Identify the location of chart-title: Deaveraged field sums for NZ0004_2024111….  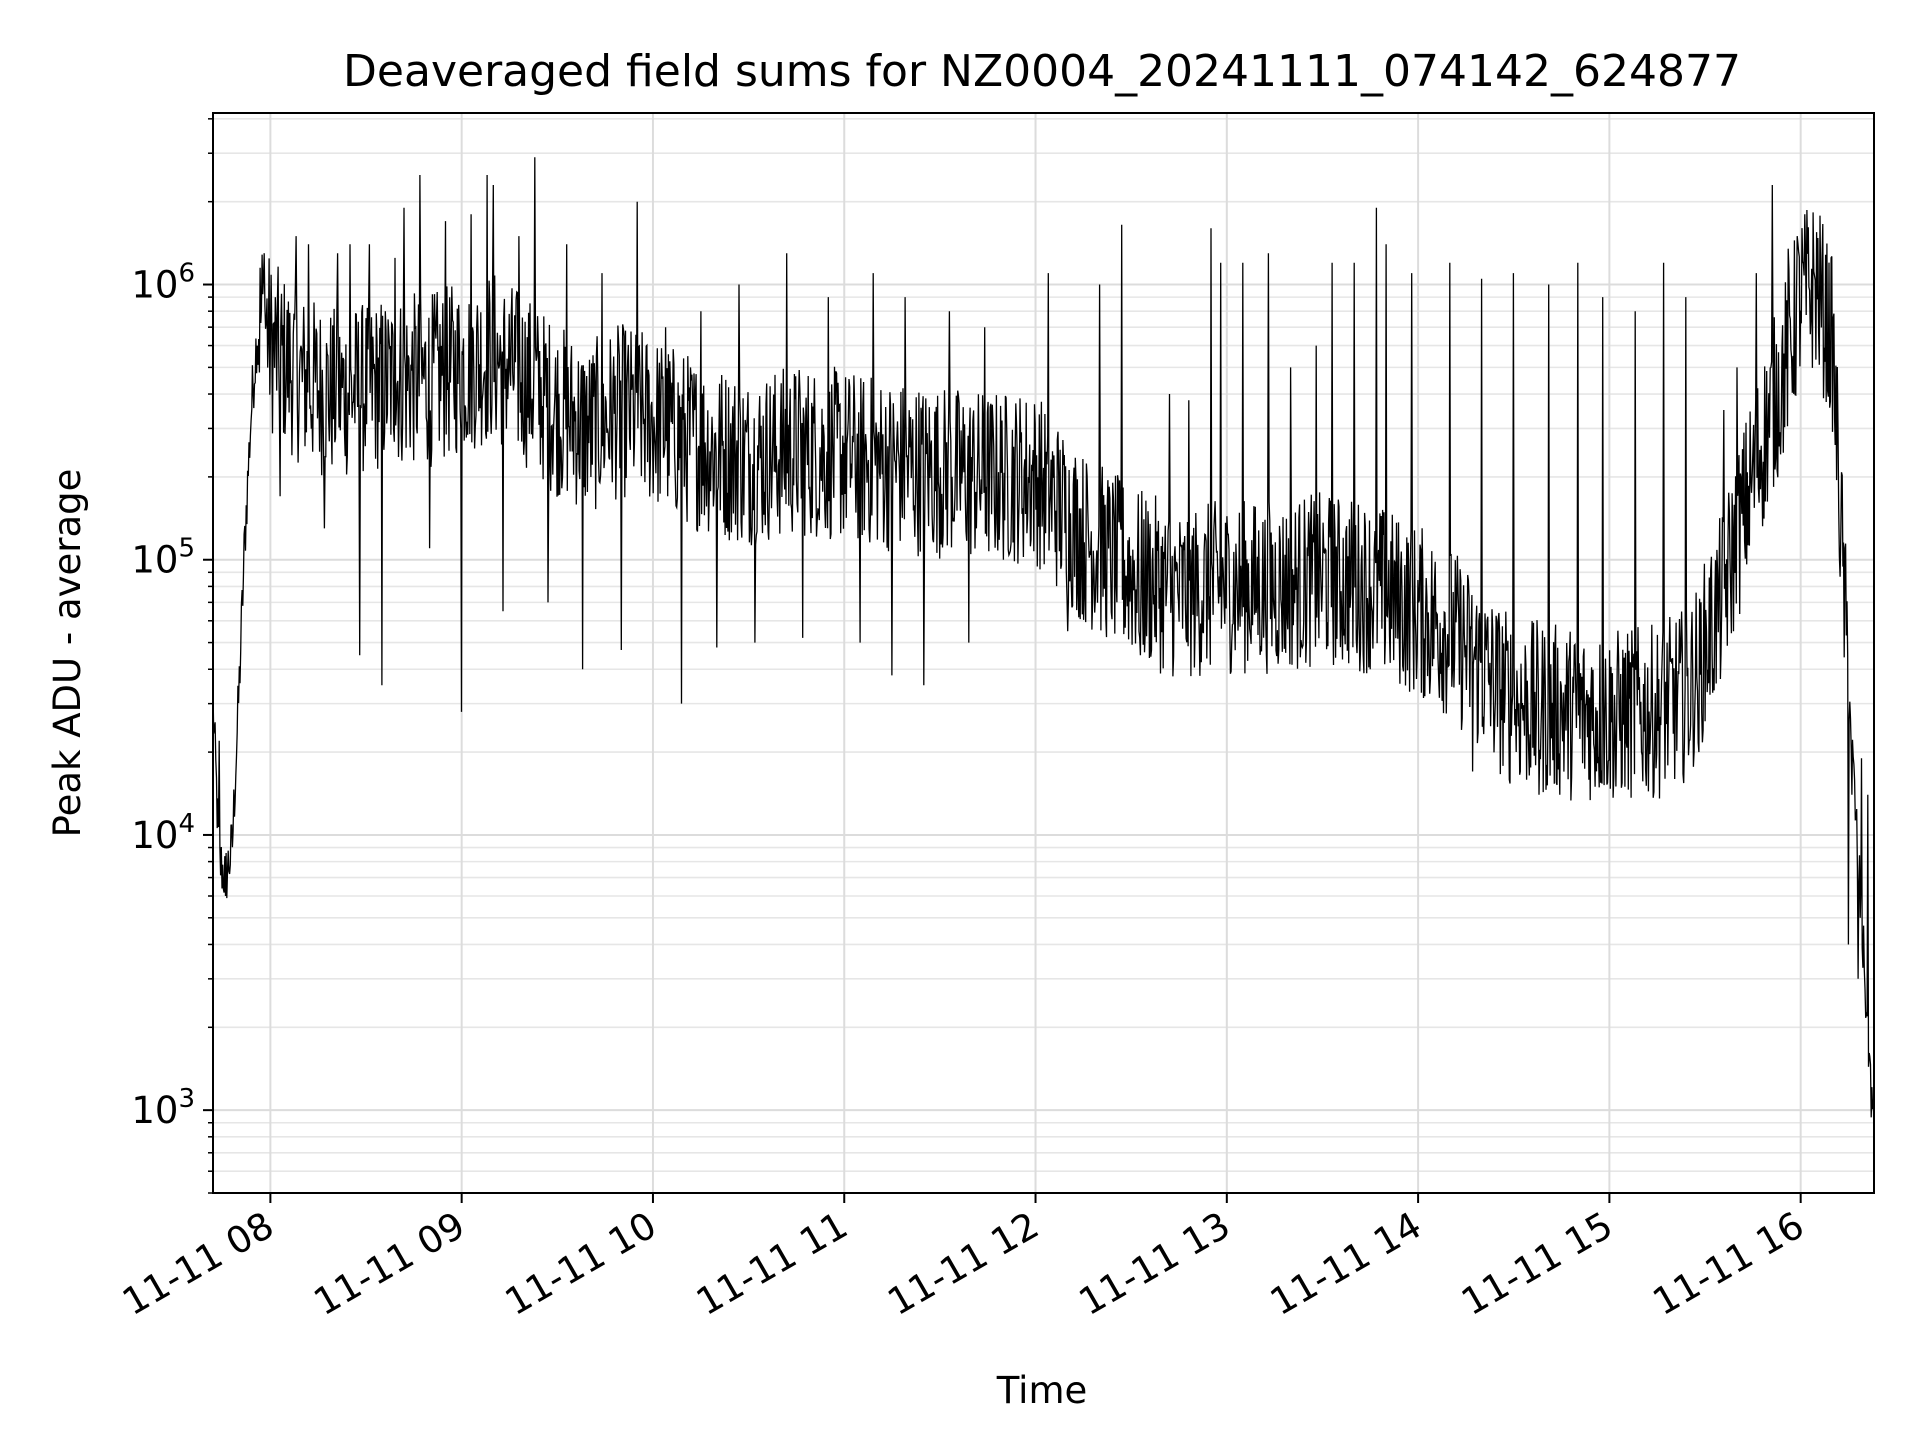
(1042, 71).